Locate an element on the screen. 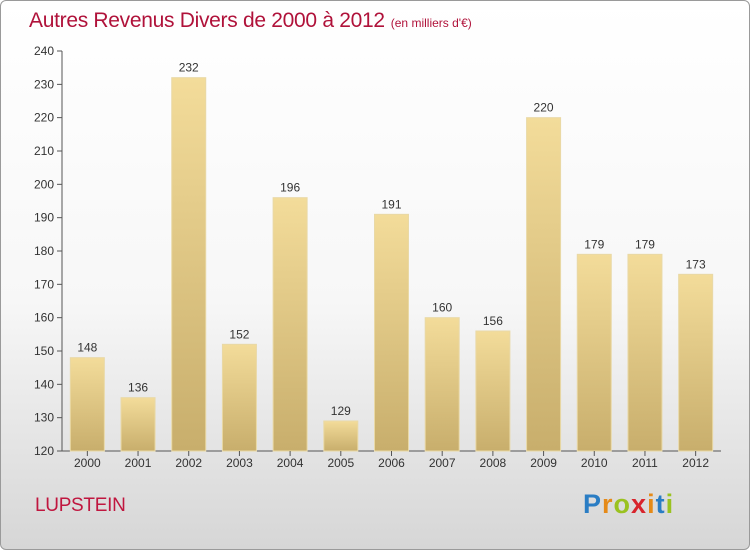 Image resolution: width=750 pixels, height=550 pixels. bar-value-label: 196 is located at coordinates (290, 188).